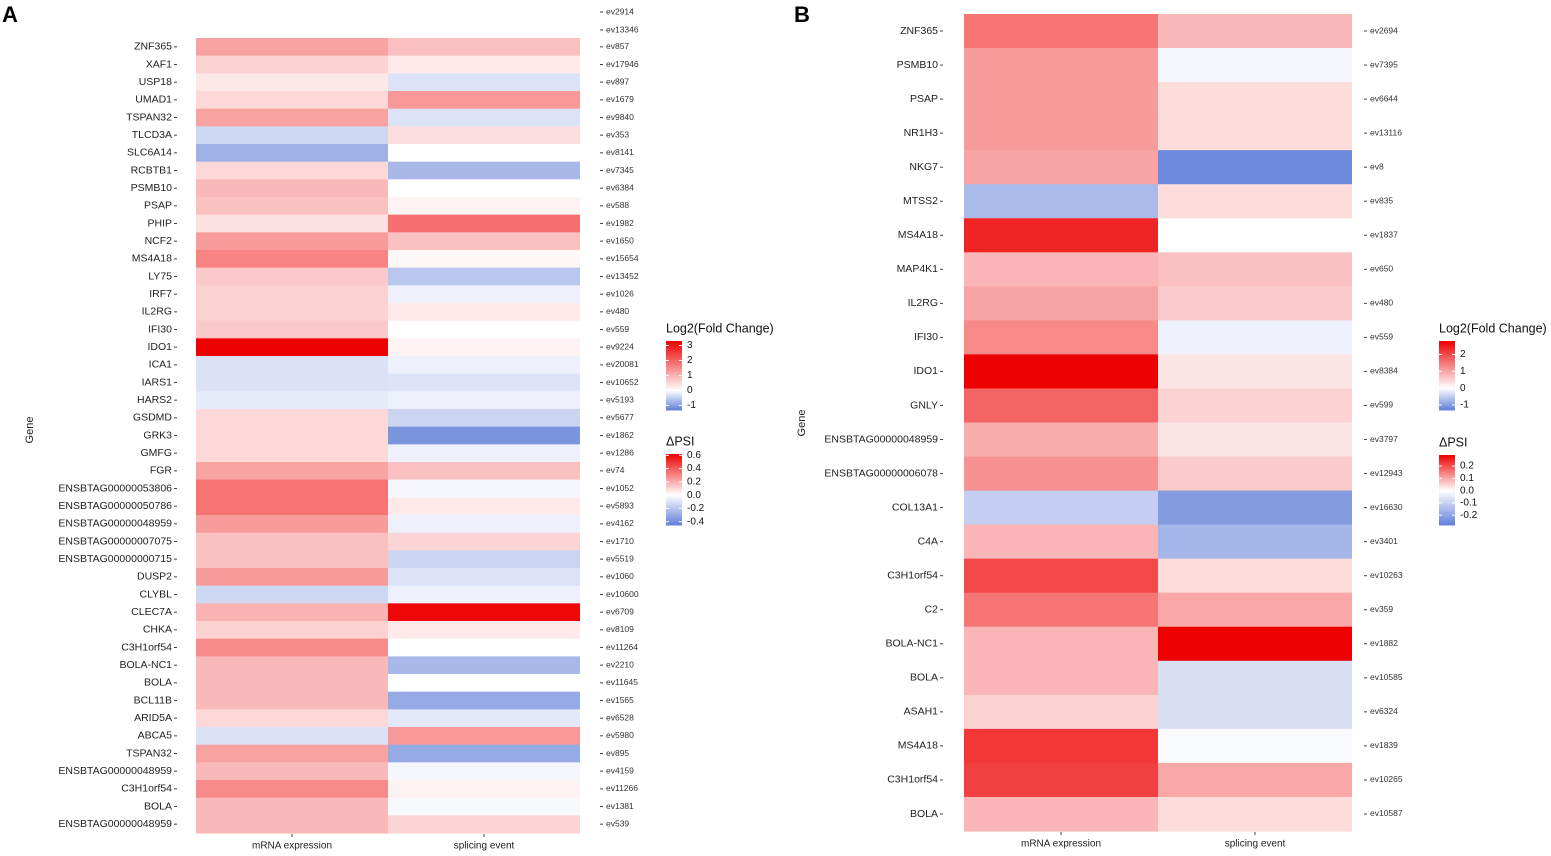  Describe the element at coordinates (157, 630) in the screenshot. I see `gene-label: CHKA` at that location.